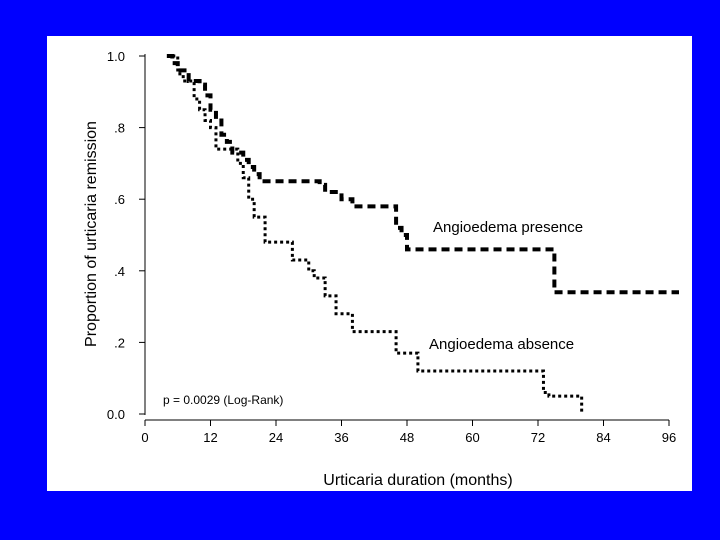 Image resolution: width=720 pixels, height=540 pixels. I want to click on x-tick-label: 96, so click(669, 437).